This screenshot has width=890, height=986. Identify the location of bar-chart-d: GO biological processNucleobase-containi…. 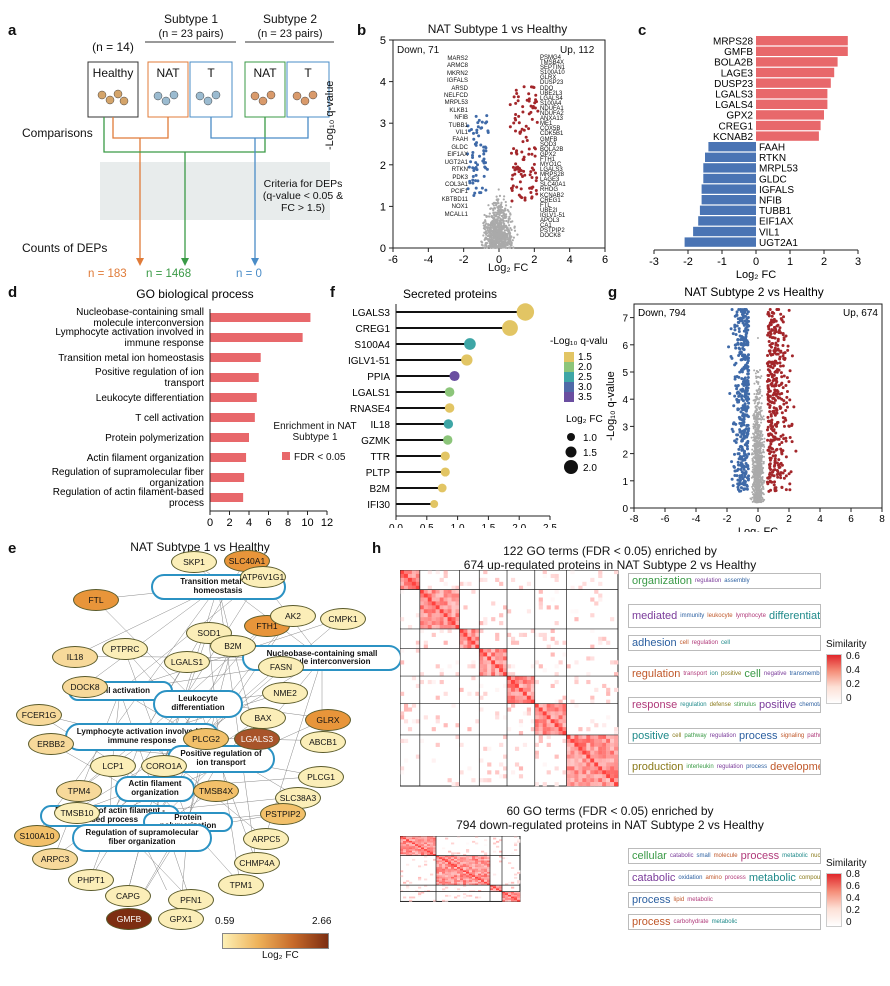
(192, 407).